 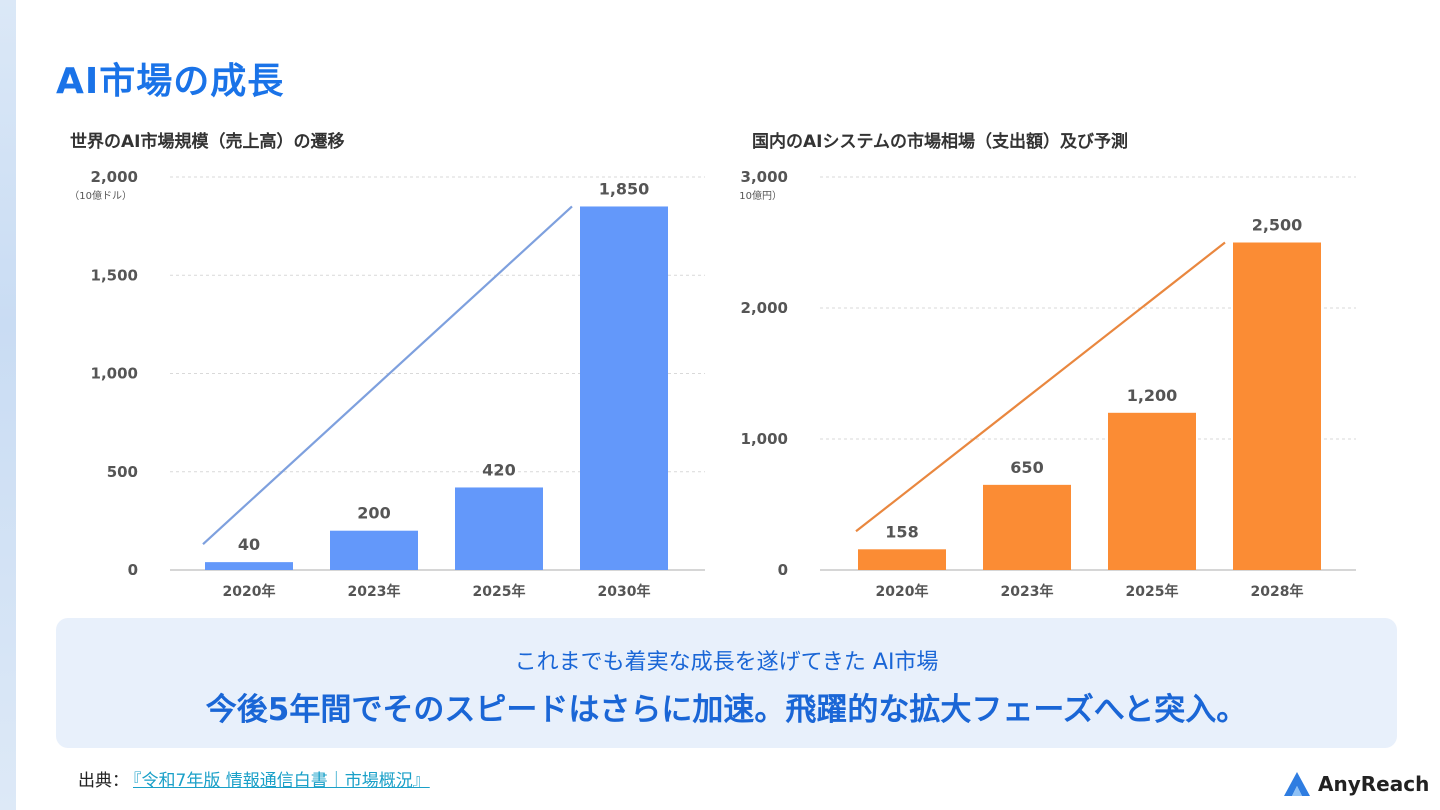 I want to click on data-label: 40, so click(x=249, y=544).